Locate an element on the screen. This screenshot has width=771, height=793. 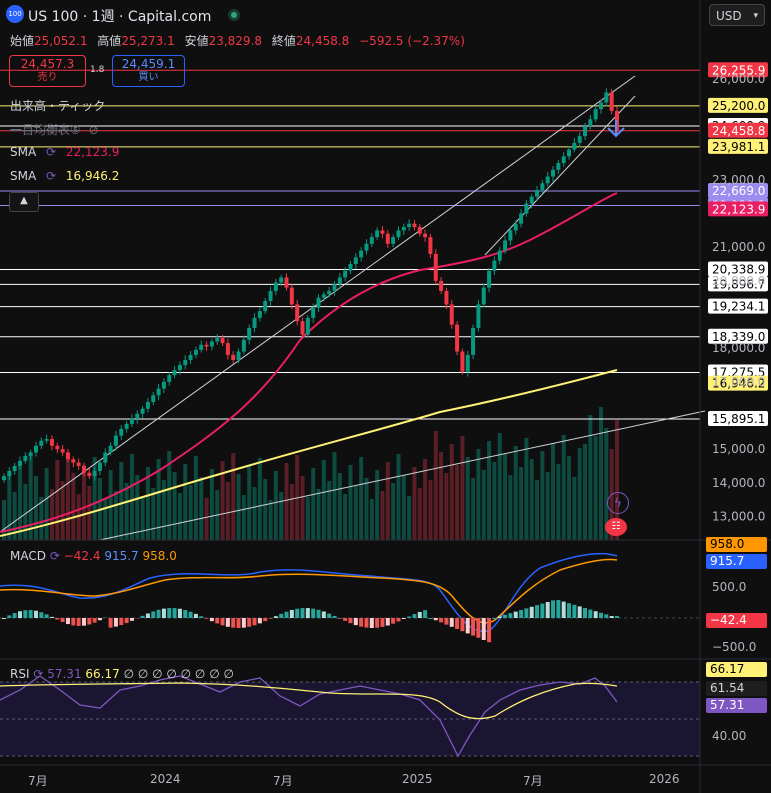
price-tick-label: 20,000.0 is located at coordinates (738, 281).